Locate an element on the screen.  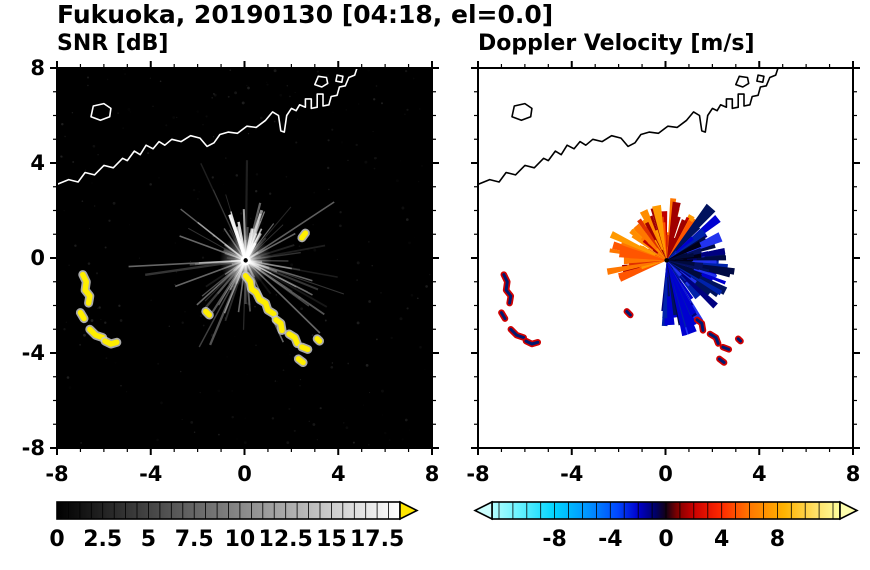
snr-ytick-label: 4 is located at coordinates (37, 163).